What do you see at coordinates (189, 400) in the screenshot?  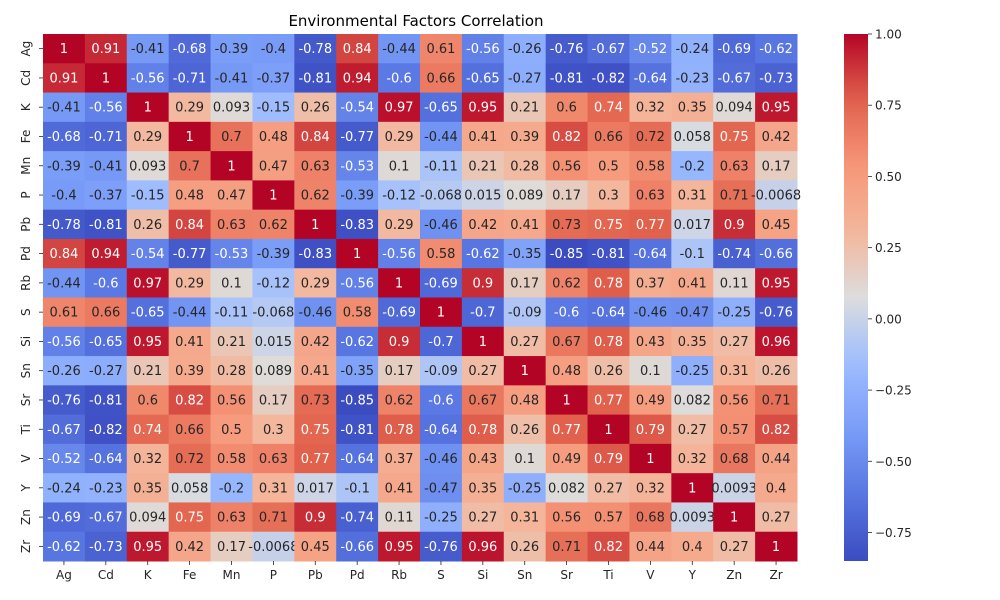 I see `cell-value-label: 0.82` at bounding box center [189, 400].